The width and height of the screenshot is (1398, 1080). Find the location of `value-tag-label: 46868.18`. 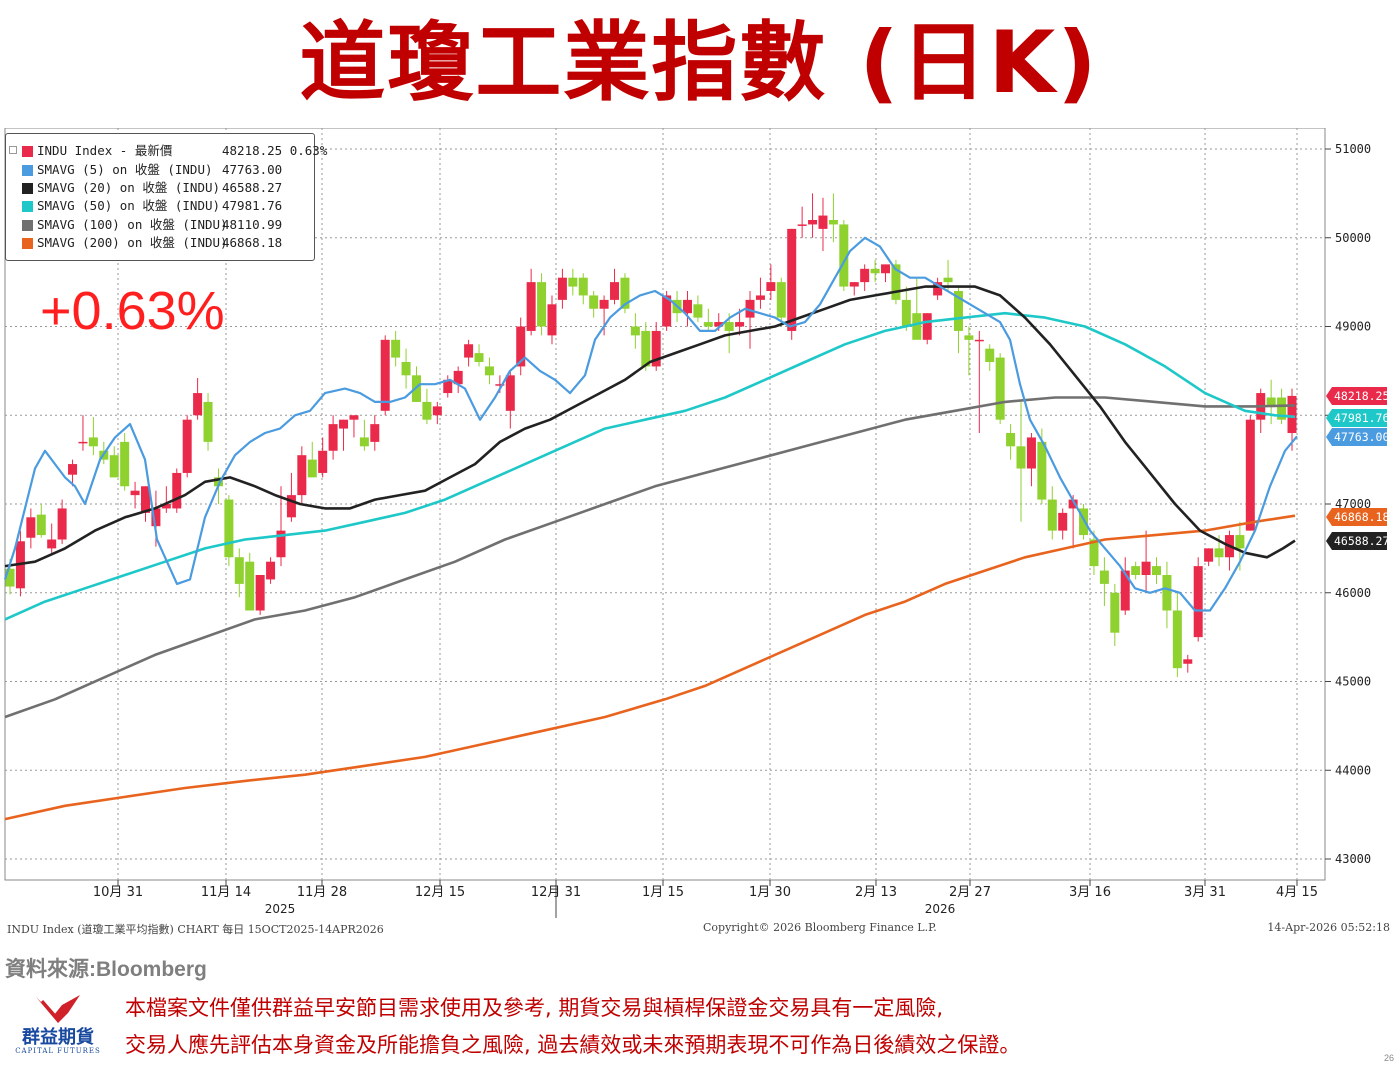

value-tag-label: 46868.18 is located at coordinates (1361, 517).